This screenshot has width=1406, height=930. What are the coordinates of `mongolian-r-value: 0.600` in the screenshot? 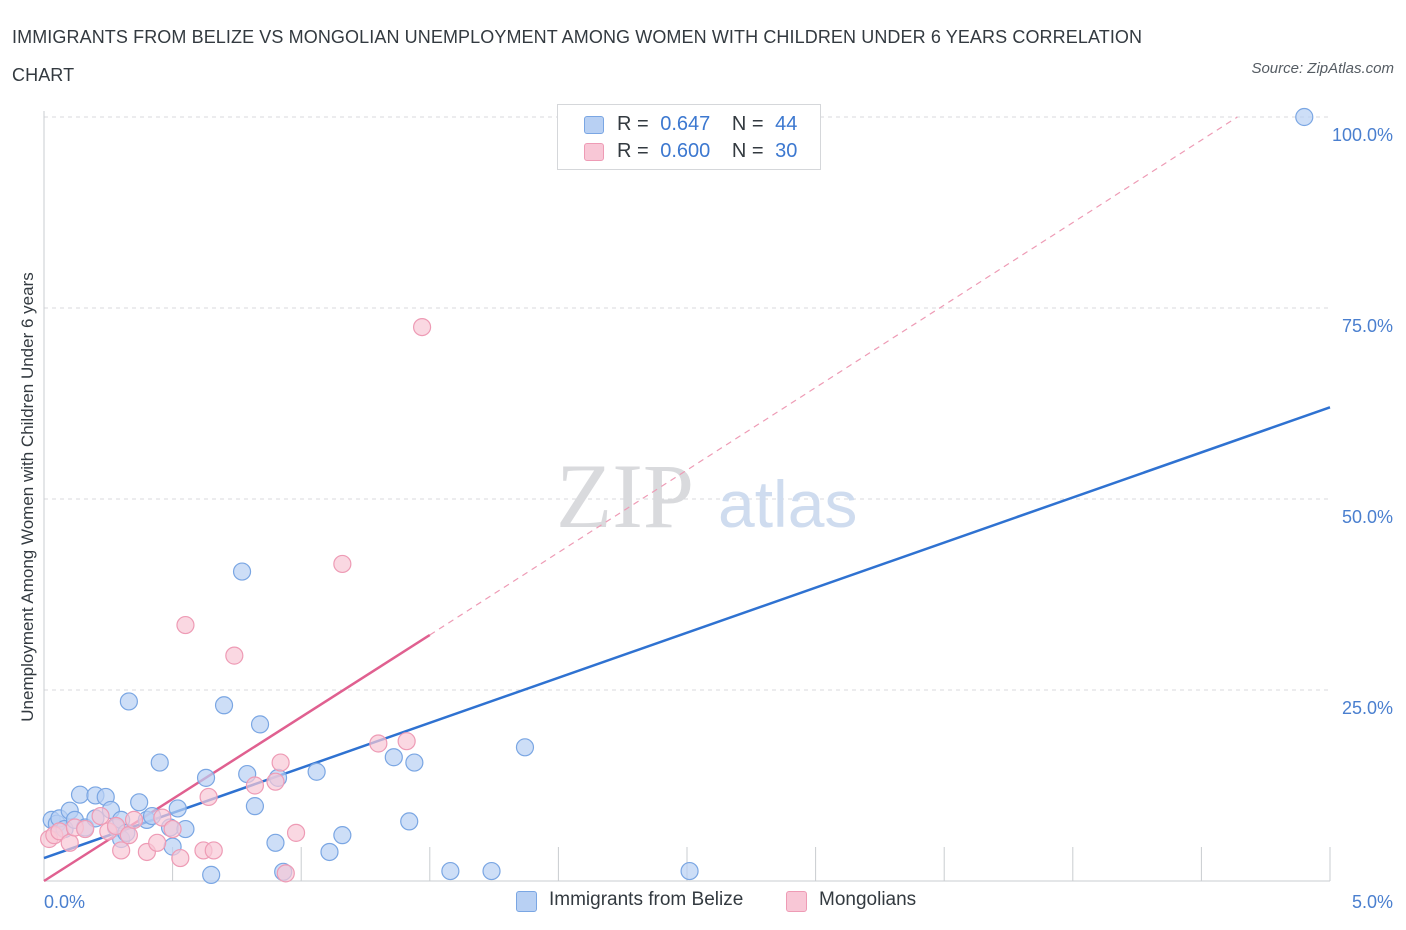 It's located at (685, 151).